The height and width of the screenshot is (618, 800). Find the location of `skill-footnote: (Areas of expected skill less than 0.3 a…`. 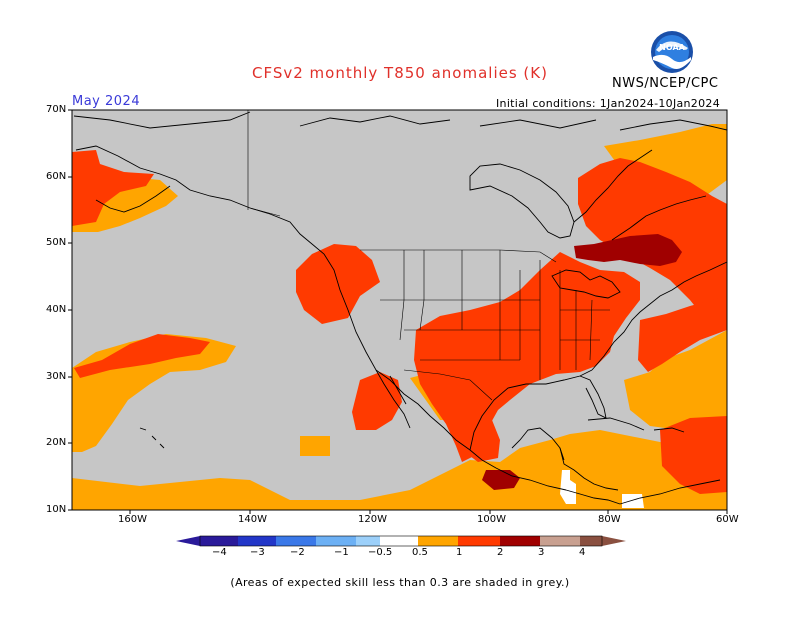

skill-footnote: (Areas of expected skill less than 0.3 a… is located at coordinates (400, 582).